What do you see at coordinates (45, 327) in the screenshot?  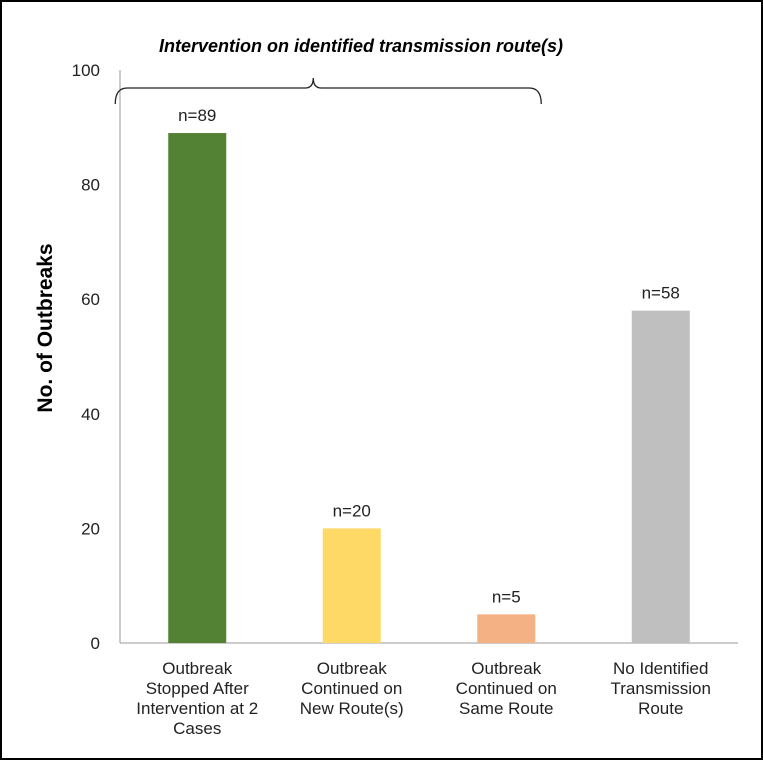 I see `y-axis-label: No. of Outbreaks` at bounding box center [45, 327].